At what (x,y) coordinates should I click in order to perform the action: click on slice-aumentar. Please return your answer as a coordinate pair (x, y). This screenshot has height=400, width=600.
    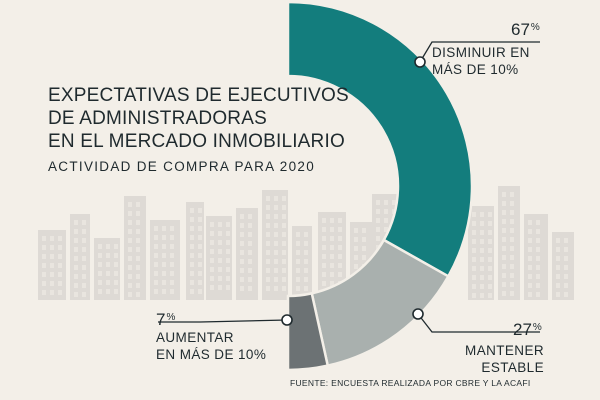
    Looking at the image, I should click on (308, 331).